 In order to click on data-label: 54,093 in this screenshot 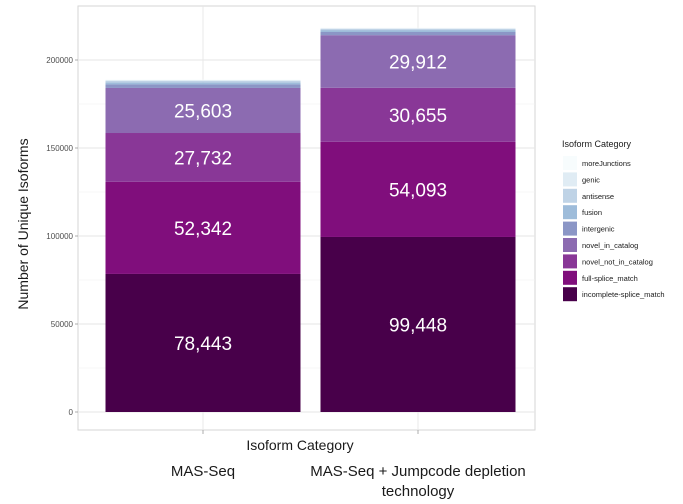, I will do `click(418, 190)`.